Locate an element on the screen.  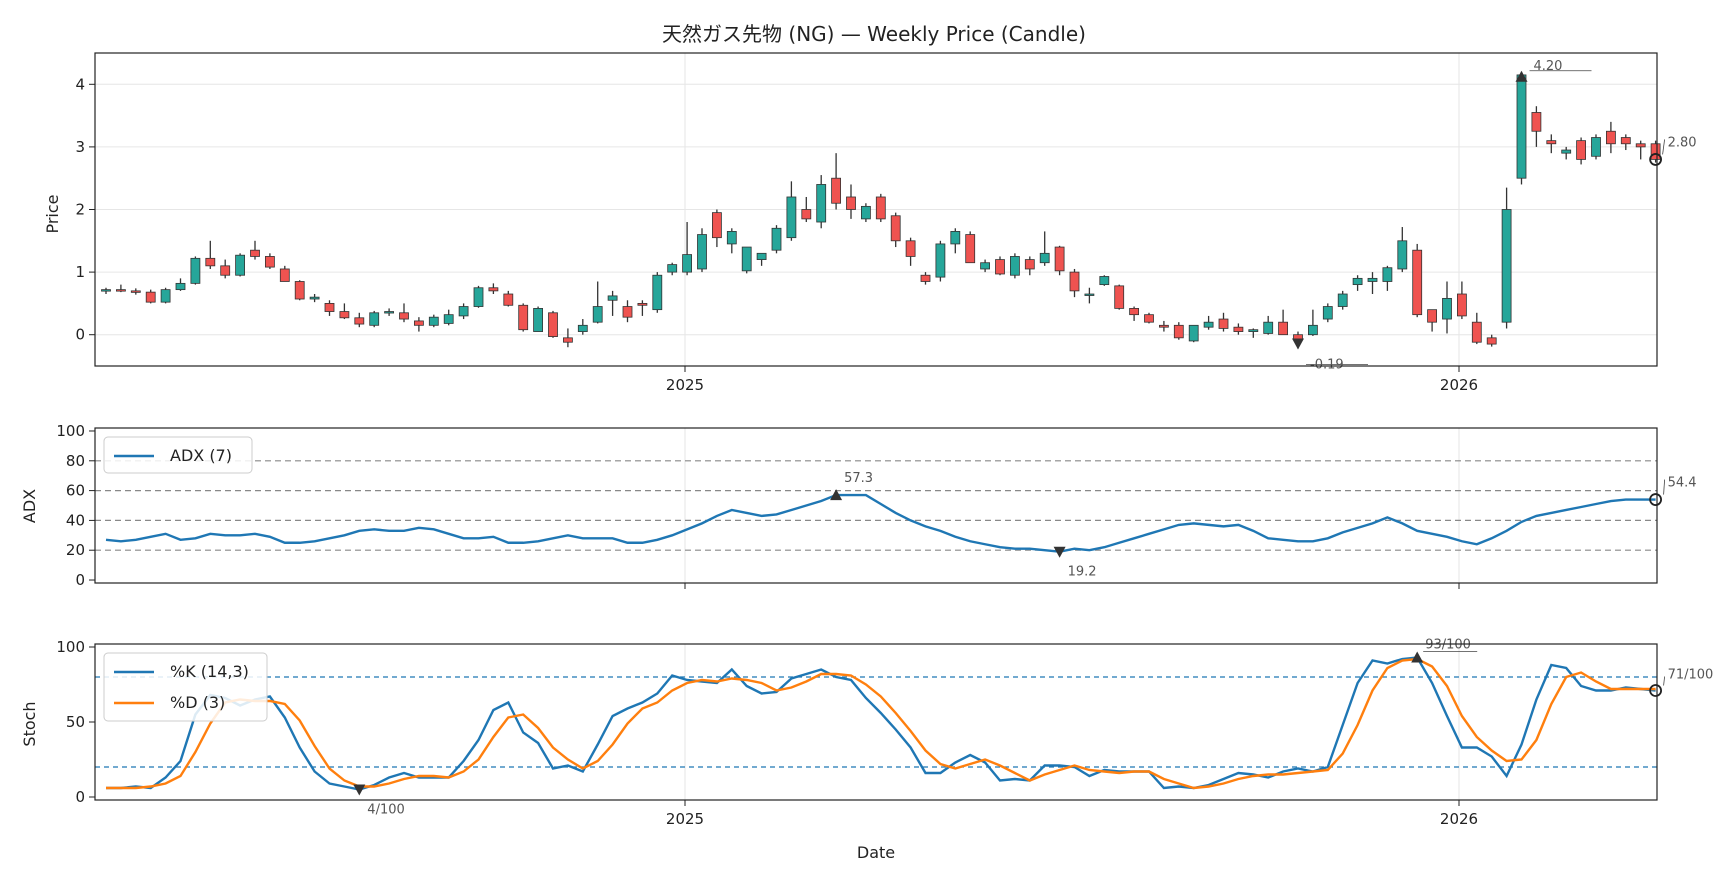
adx-low-marker is located at coordinates (1059, 552).